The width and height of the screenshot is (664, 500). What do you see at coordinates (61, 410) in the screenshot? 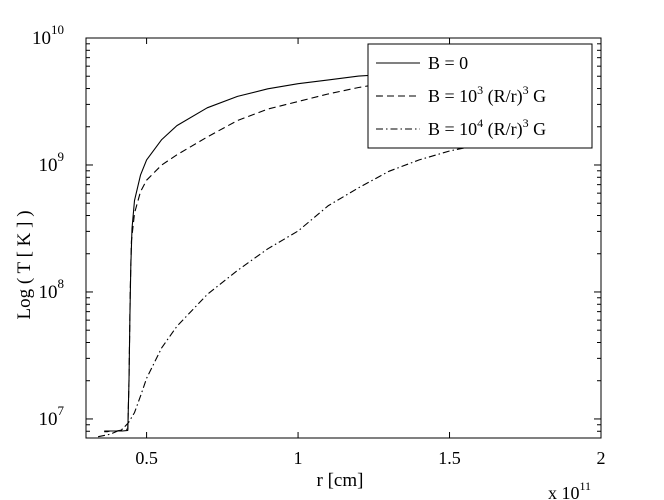
I see `y-tick-exponent: 7` at bounding box center [61, 410].